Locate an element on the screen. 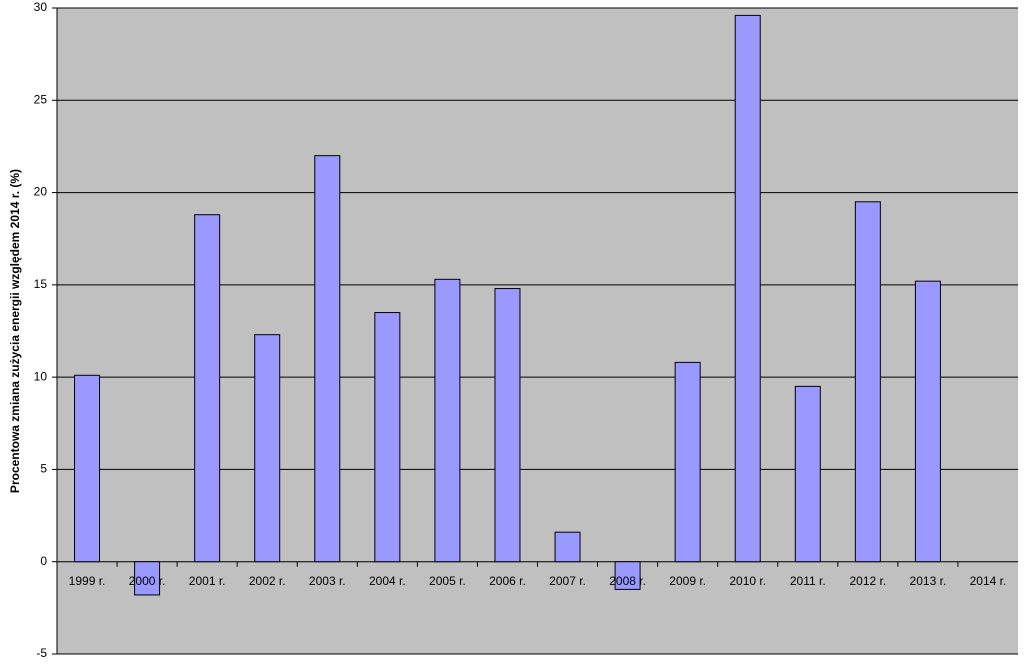 This screenshot has height=665, width=1024. x-tick-label: 2005 r. is located at coordinates (447, 581).